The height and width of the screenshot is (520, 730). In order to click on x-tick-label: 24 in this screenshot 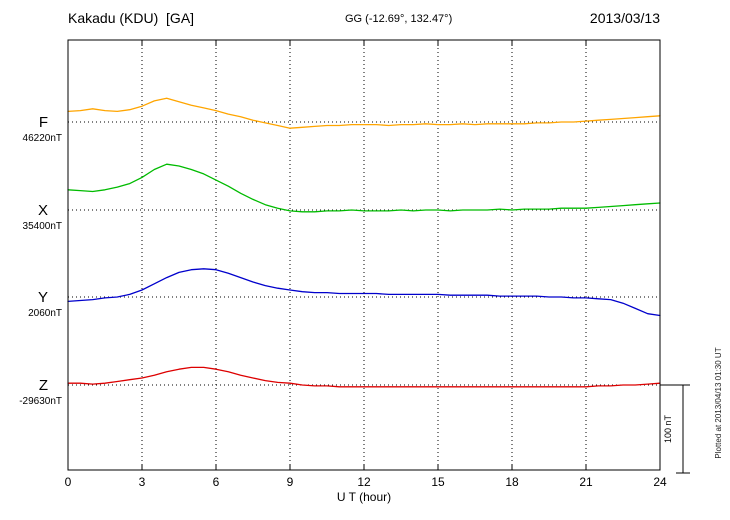, I will do `click(660, 482)`.